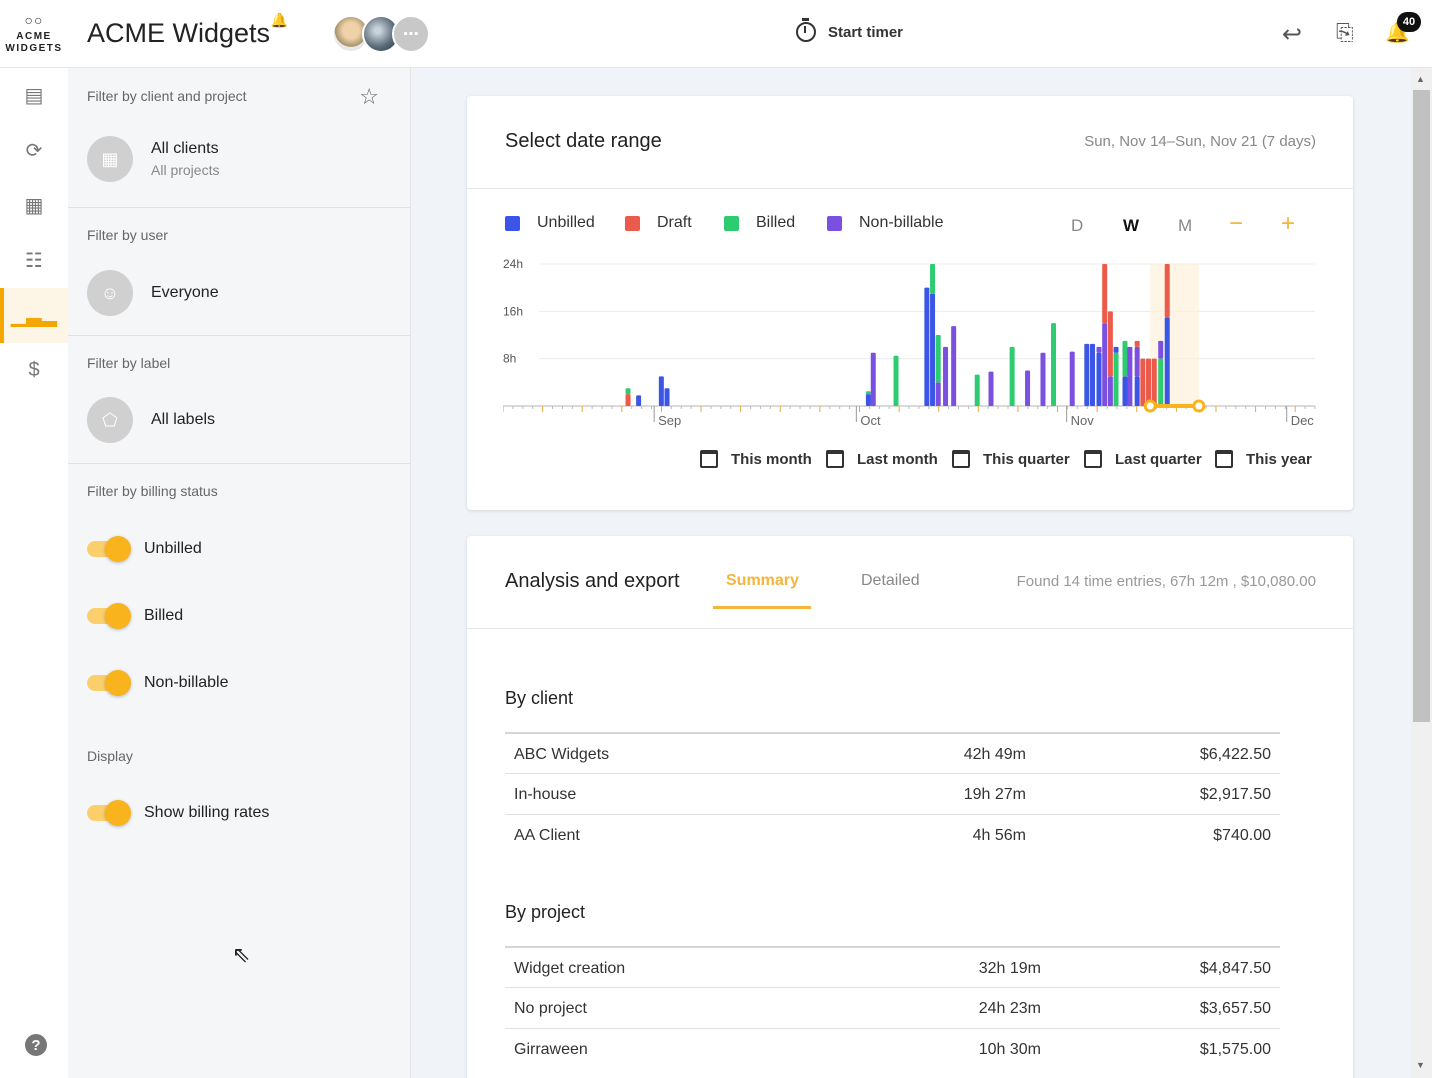  What do you see at coordinates (892, 966) in the screenshot?
I see `table-row: Widget creation 32h 19m $4,847.50` at bounding box center [892, 966].